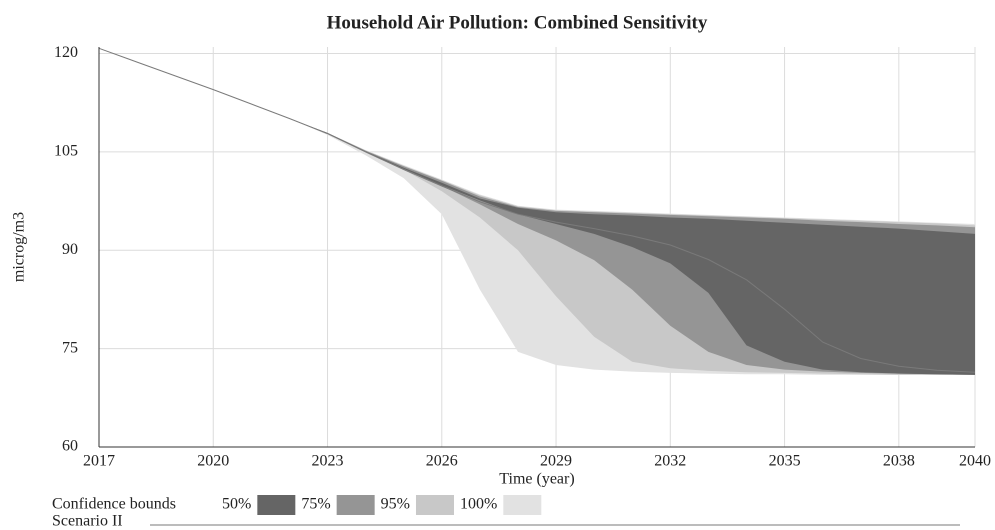 The height and width of the screenshot is (530, 995). Describe the element at coordinates (213, 461) in the screenshot. I see `x-tick-label: 2020` at that location.